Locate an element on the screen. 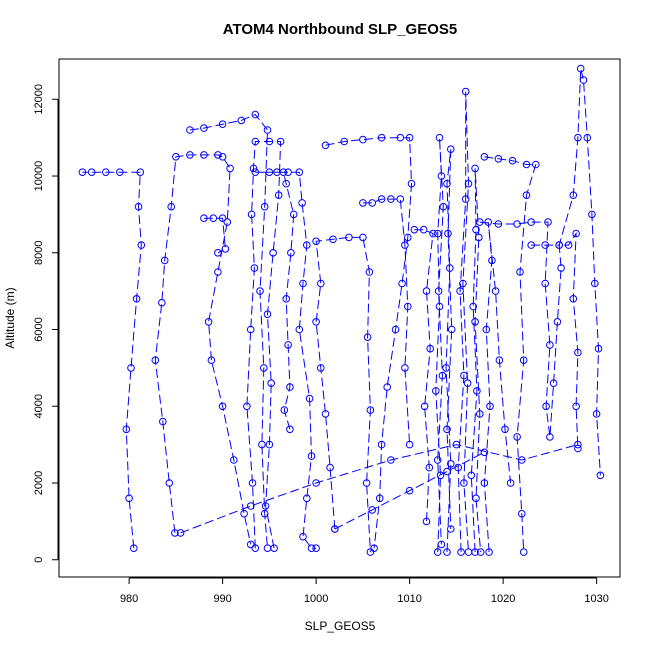 This screenshot has width=650, height=650. x-axis-label: SLP_GEOS5 is located at coordinates (340, 626).